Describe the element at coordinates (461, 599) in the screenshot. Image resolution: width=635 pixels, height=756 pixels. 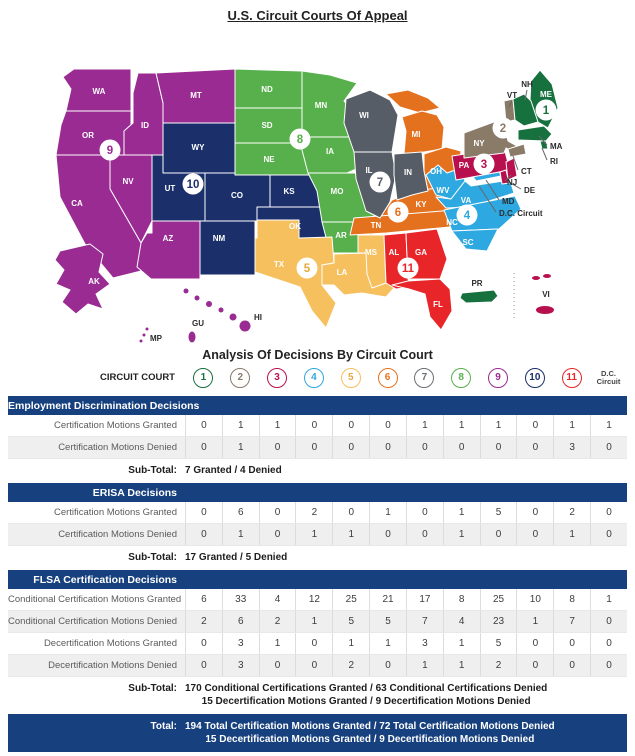
I see `table-cell: 8` at that location.